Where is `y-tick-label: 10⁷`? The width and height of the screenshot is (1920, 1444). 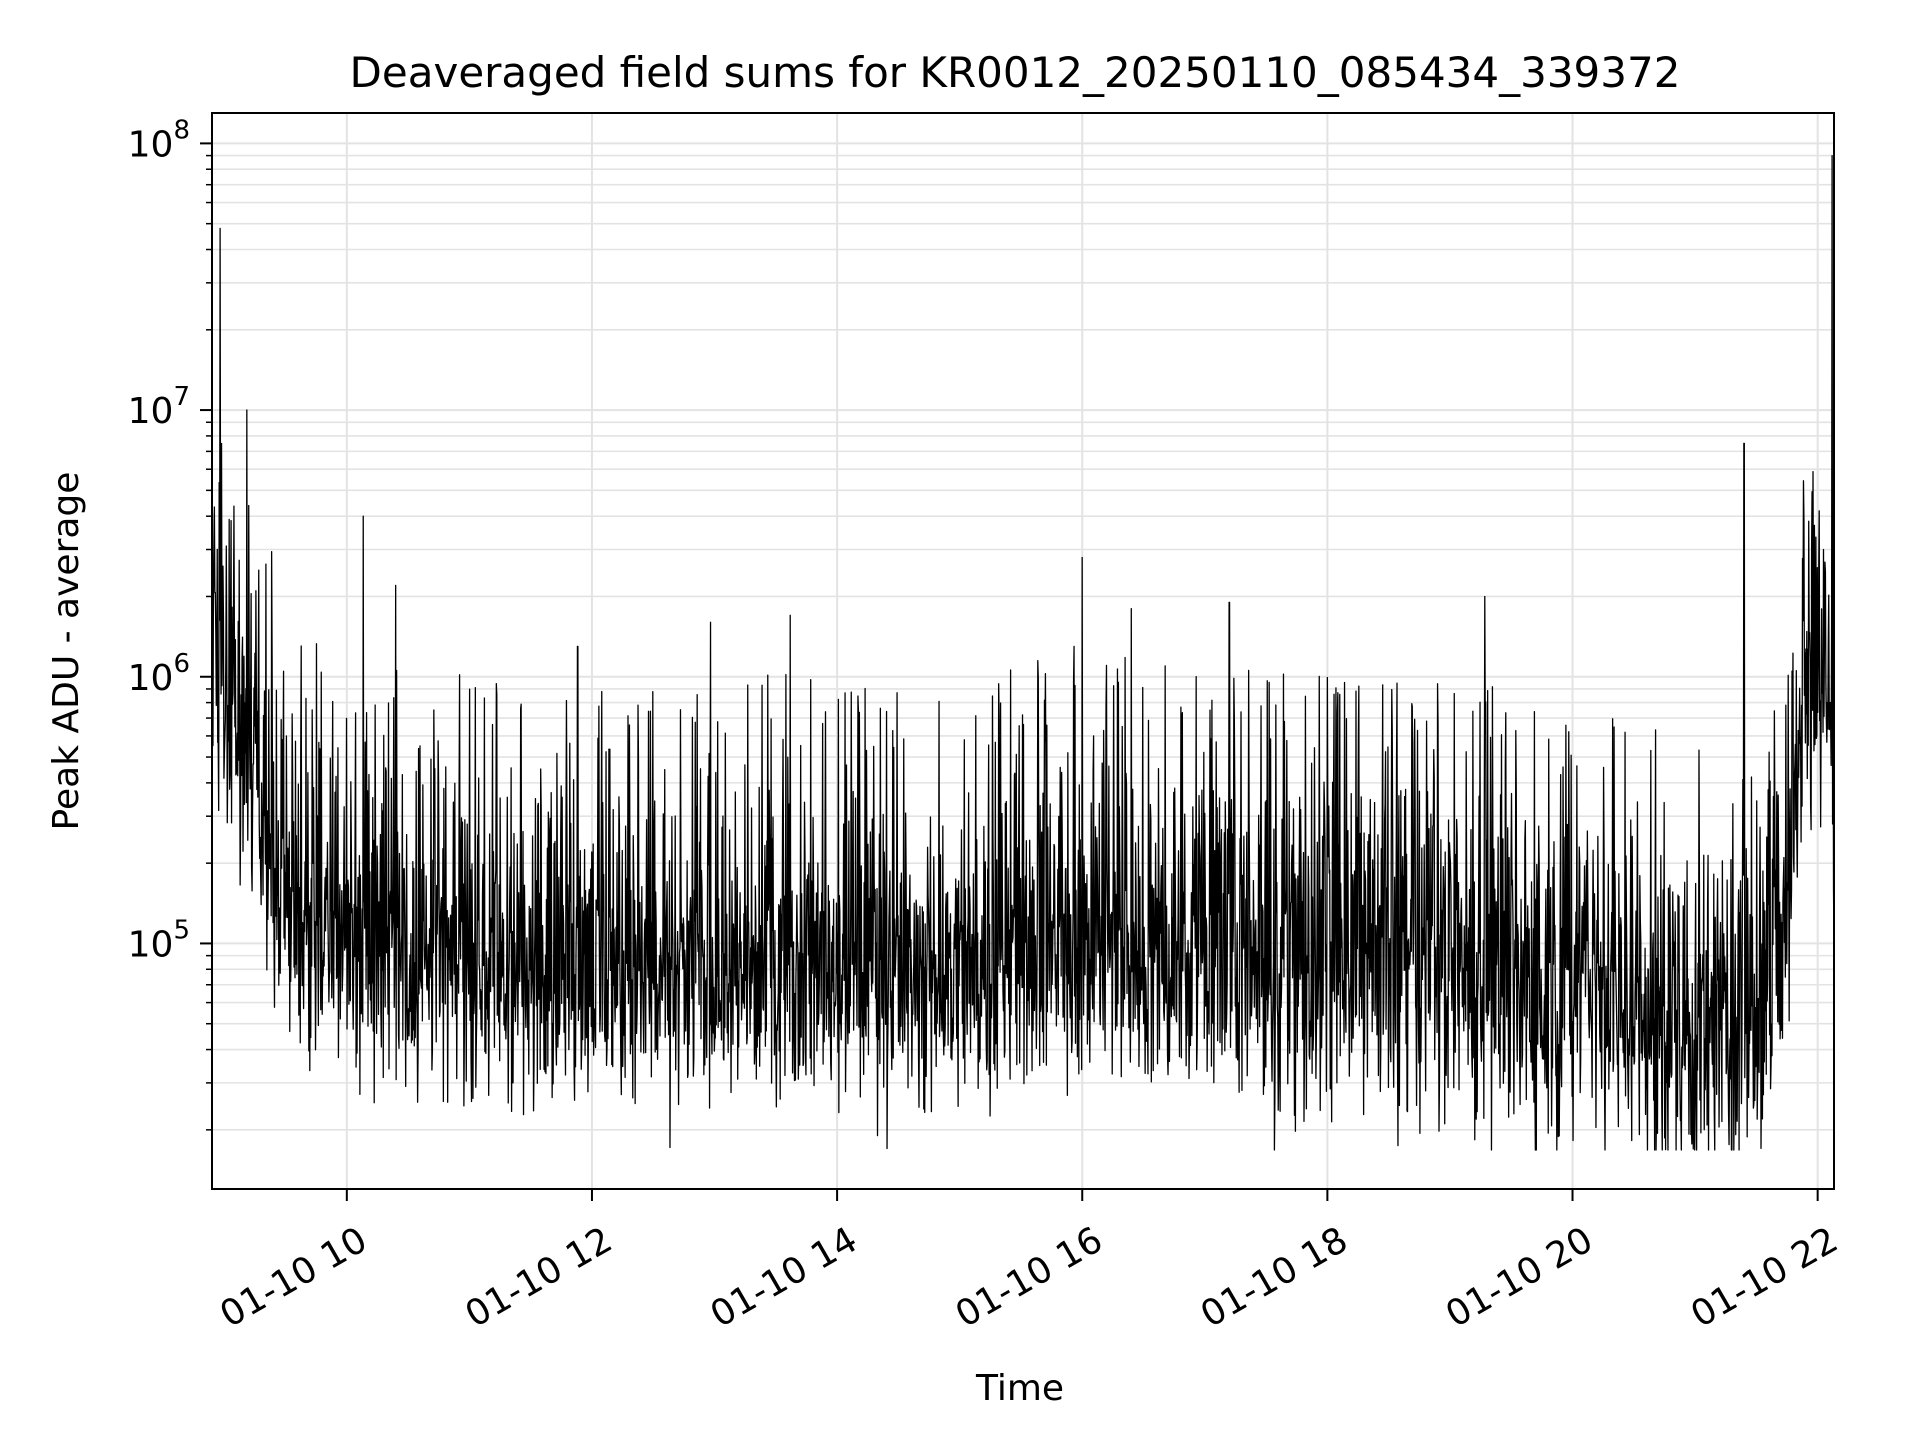 y-tick-label: 10⁷ is located at coordinates (159, 407).